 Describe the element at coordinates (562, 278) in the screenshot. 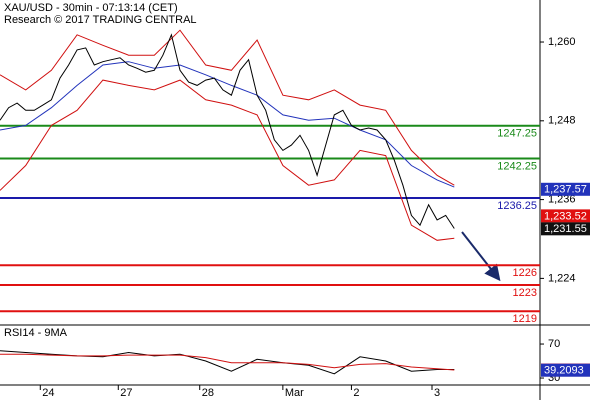

I see `y-tick-label: 1,224` at that location.